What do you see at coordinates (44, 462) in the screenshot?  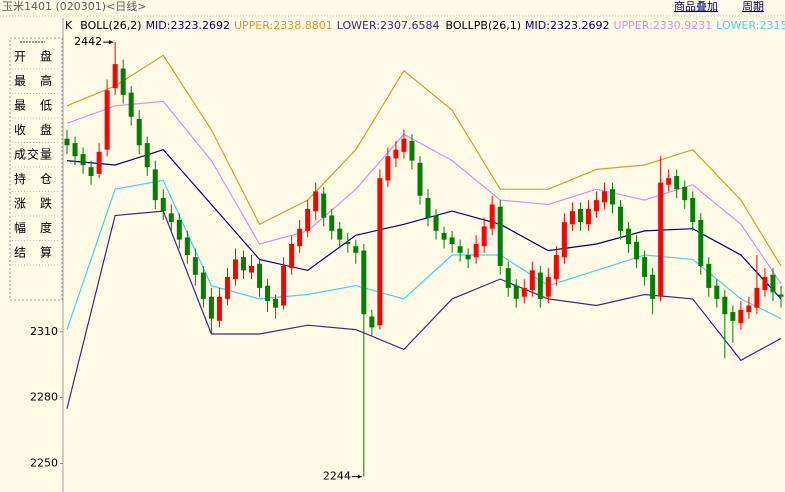 I see `y-tick-label: 2250` at bounding box center [44, 462].